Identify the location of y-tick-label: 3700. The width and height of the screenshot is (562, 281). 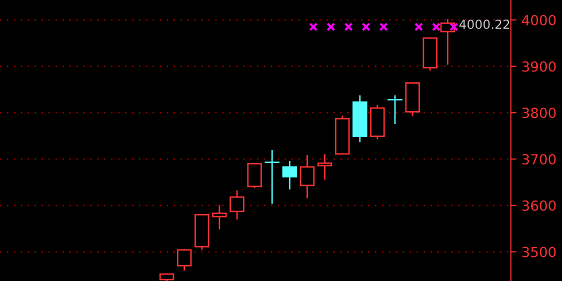
(539, 159).